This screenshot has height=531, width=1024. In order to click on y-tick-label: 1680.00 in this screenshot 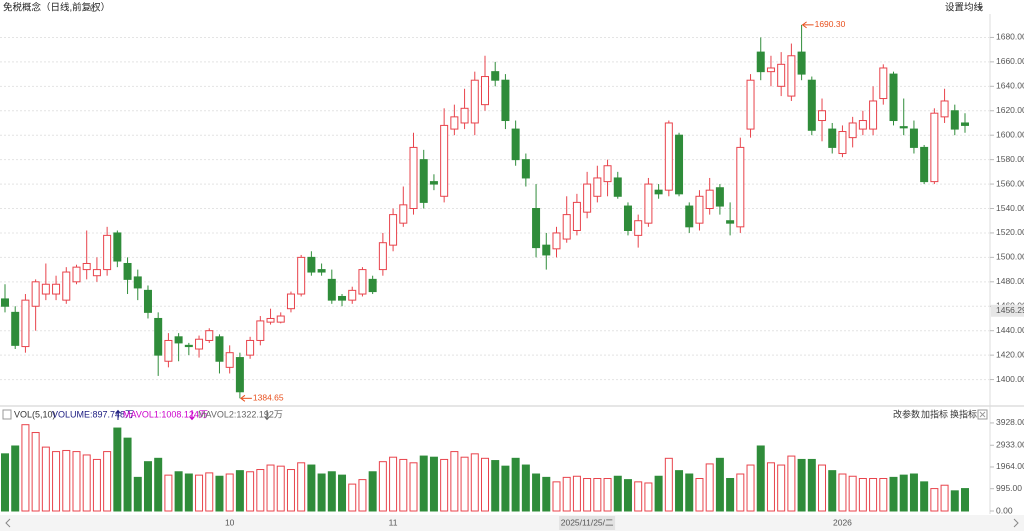, I will do `click(1010, 37)`.